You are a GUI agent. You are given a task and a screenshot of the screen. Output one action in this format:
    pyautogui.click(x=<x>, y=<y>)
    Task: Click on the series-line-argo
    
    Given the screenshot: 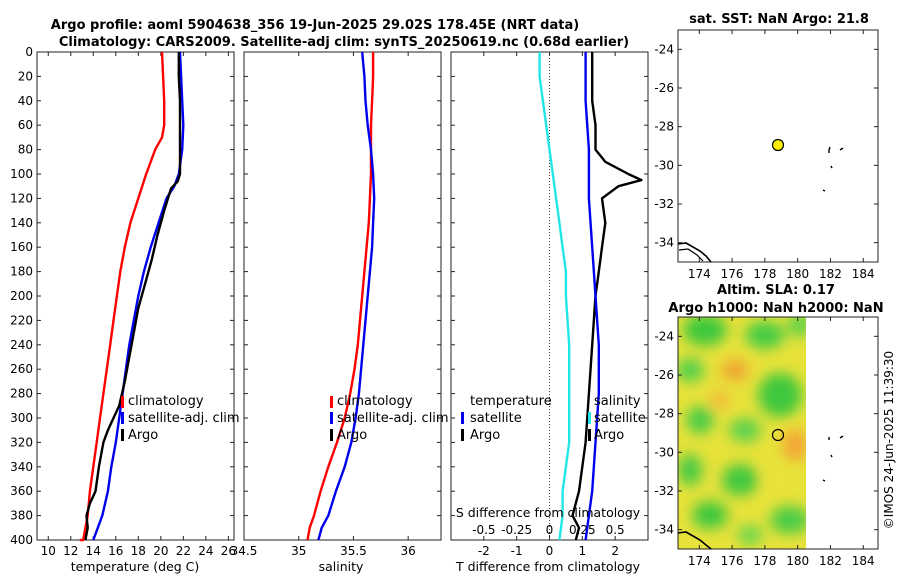 What is the action you would take?
    pyautogui.click(x=133, y=296)
    